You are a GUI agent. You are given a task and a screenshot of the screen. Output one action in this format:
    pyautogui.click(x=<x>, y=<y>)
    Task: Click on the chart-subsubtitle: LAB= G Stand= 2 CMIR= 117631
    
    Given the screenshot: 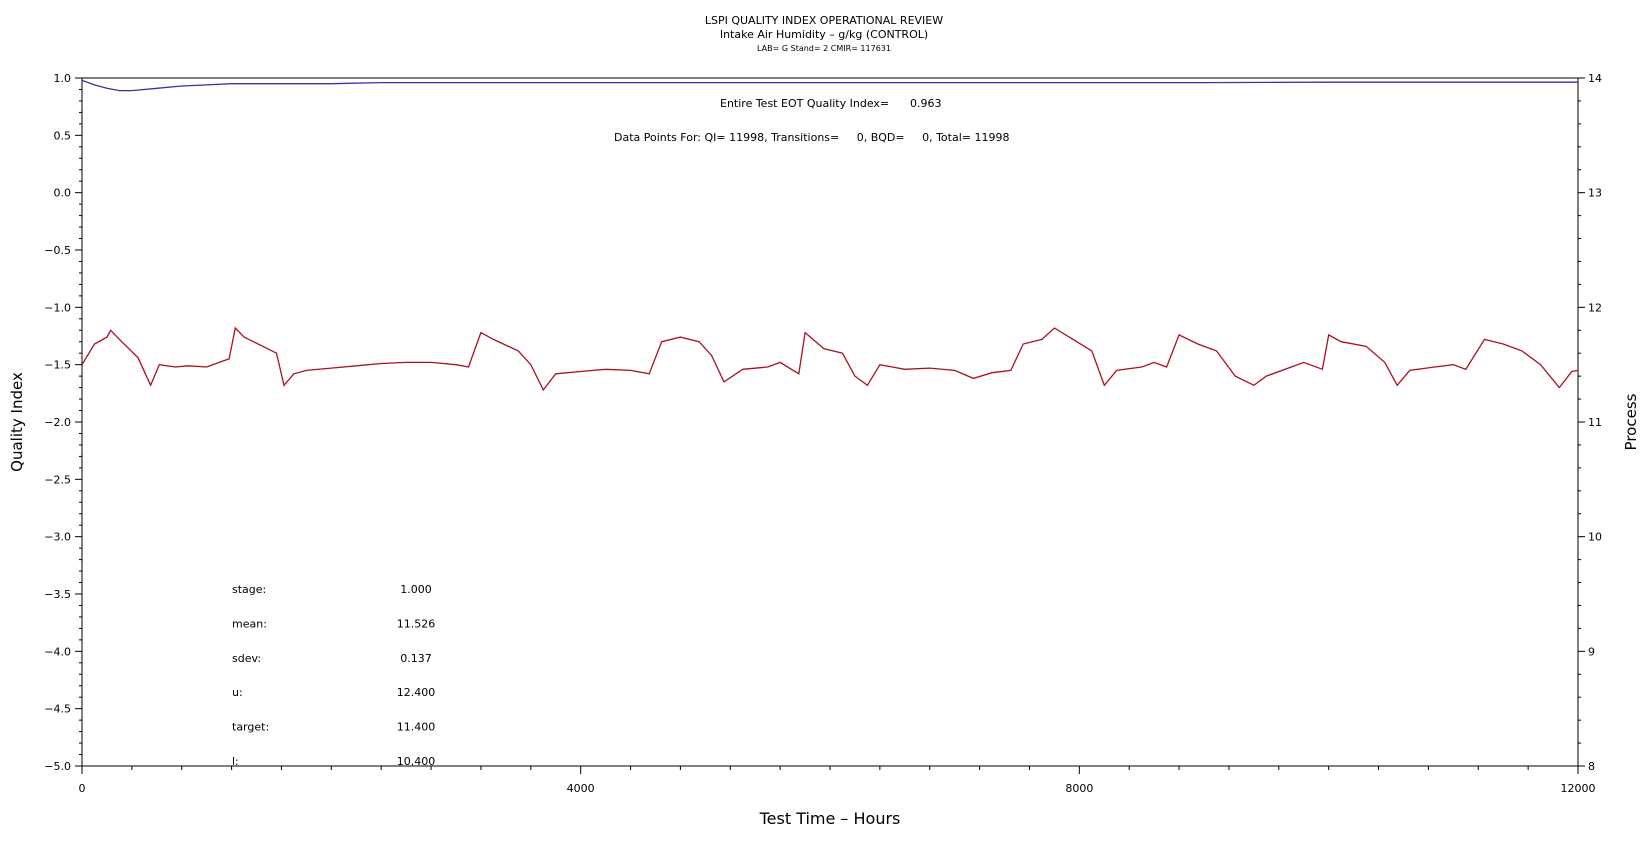 What is the action you would take?
    pyautogui.click(x=824, y=48)
    